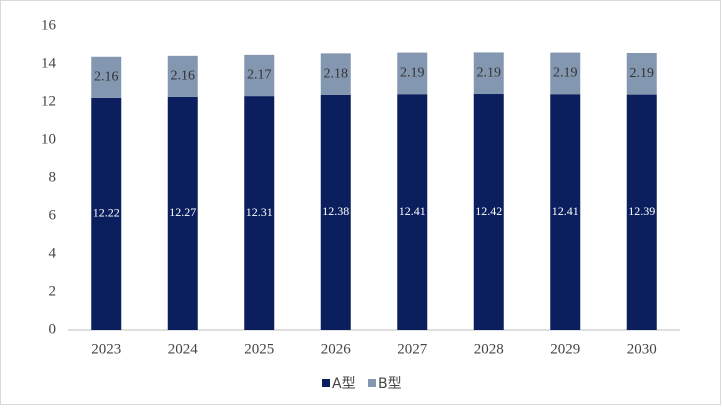 Image resolution: width=722 pixels, height=418 pixels. I want to click on x-tick-label: 2028, so click(489, 349).